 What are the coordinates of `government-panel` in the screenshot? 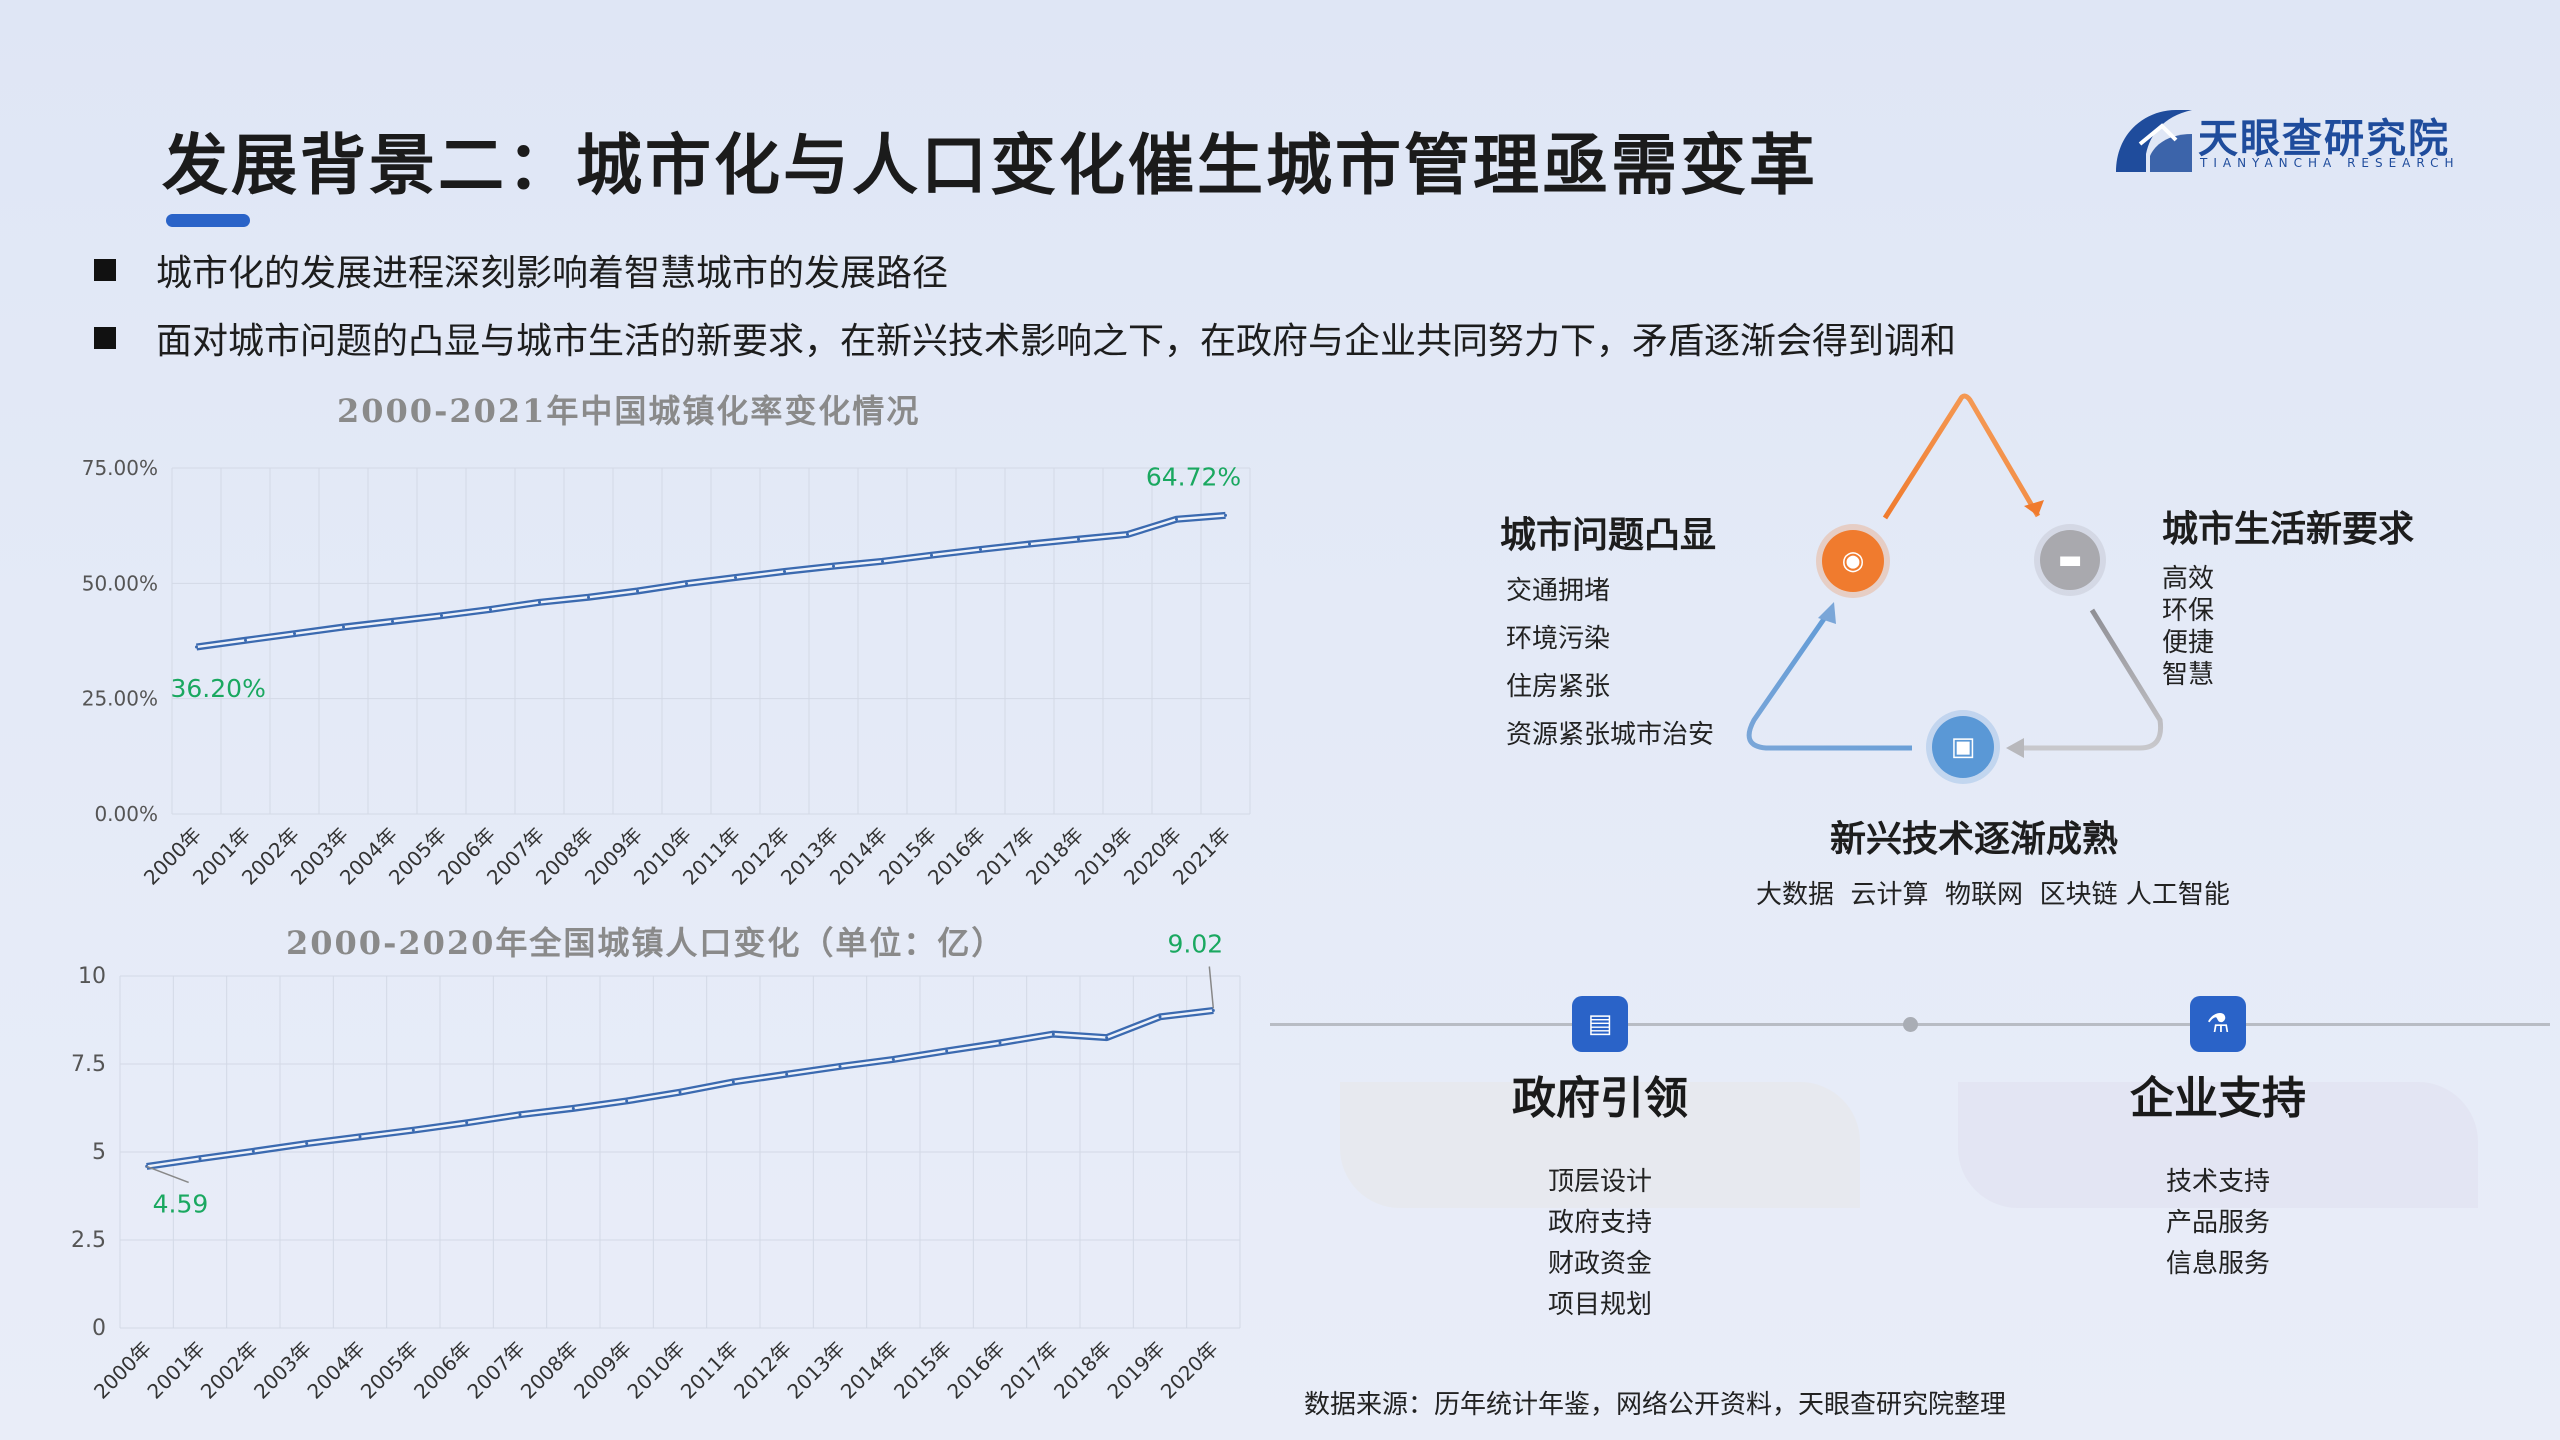 It's located at (1600, 1145).